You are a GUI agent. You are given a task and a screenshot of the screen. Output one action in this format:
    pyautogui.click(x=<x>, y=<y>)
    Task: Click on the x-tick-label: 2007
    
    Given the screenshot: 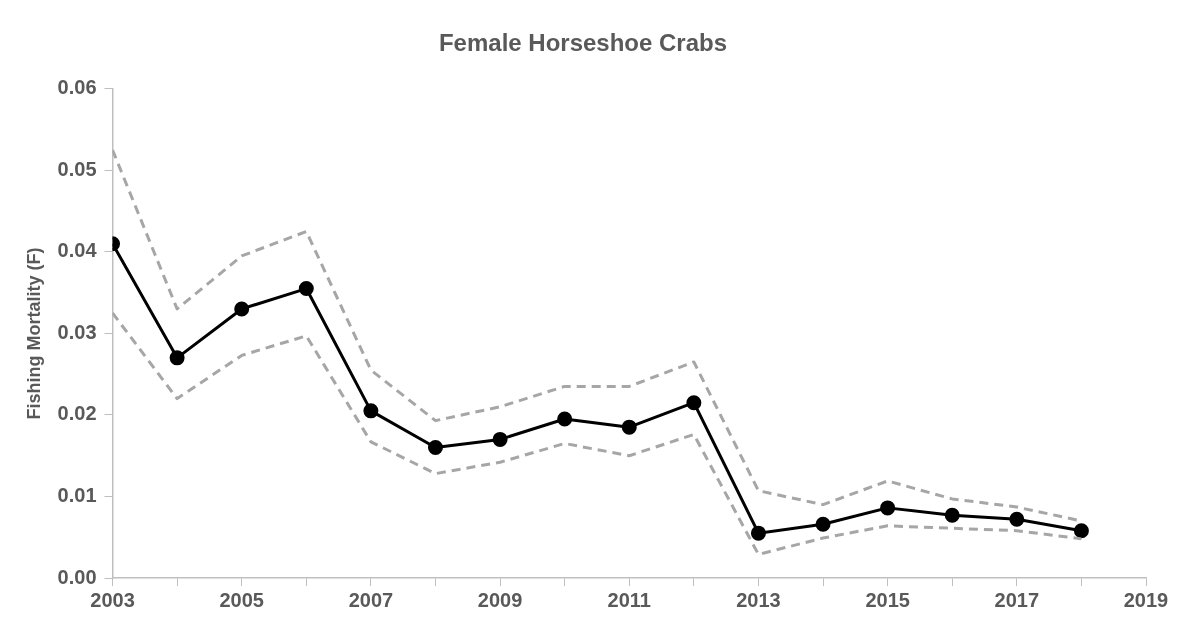 What is the action you would take?
    pyautogui.click(x=371, y=599)
    